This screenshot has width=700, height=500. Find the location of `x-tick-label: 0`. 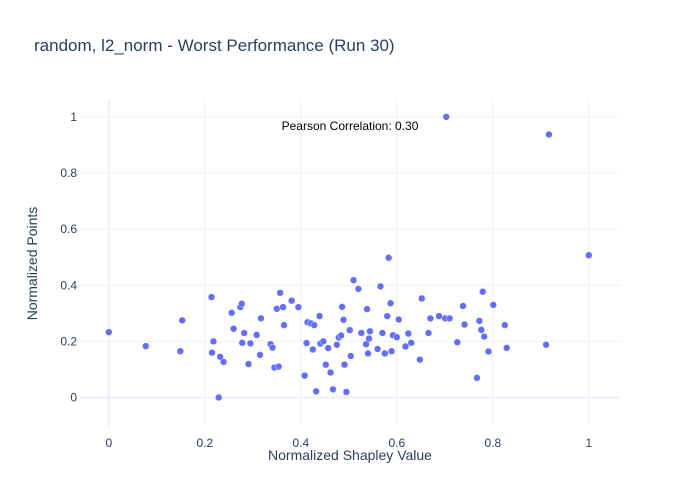

x-tick-label: 0 is located at coordinates (108, 443).